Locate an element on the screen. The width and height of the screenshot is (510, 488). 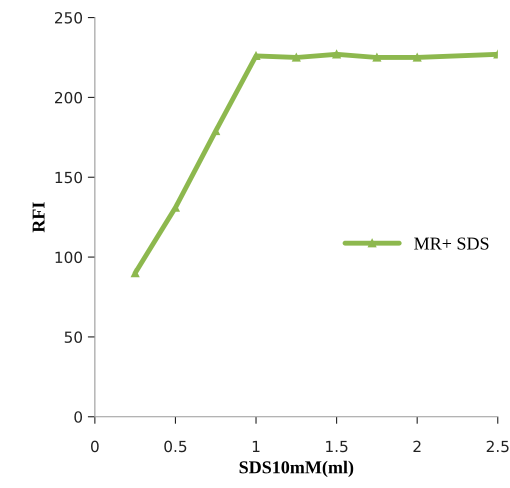
y-tick-label: 50 is located at coordinates (73, 337).